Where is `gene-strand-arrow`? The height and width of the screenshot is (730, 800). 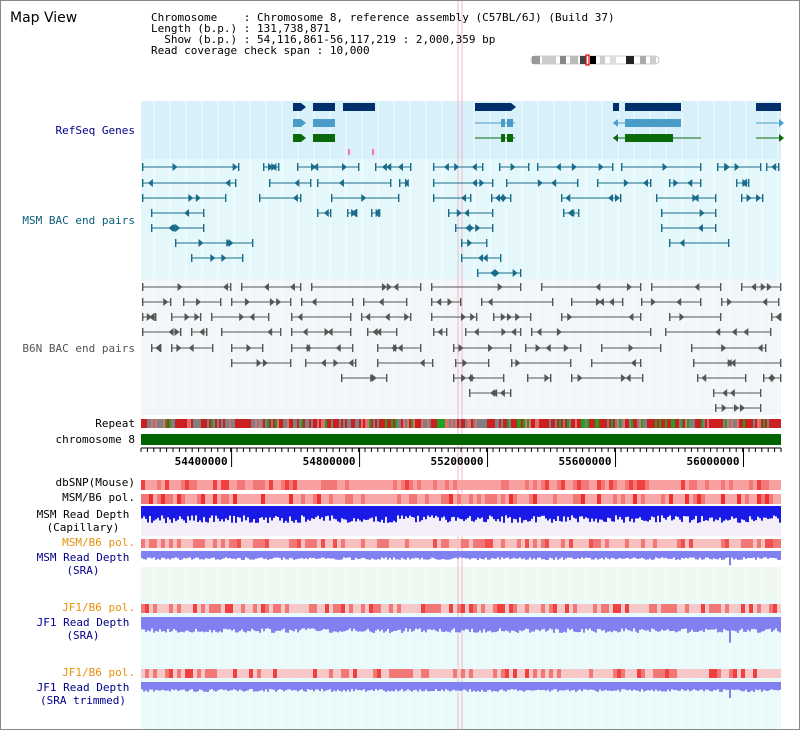 gene-strand-arrow is located at coordinates (781, 123).